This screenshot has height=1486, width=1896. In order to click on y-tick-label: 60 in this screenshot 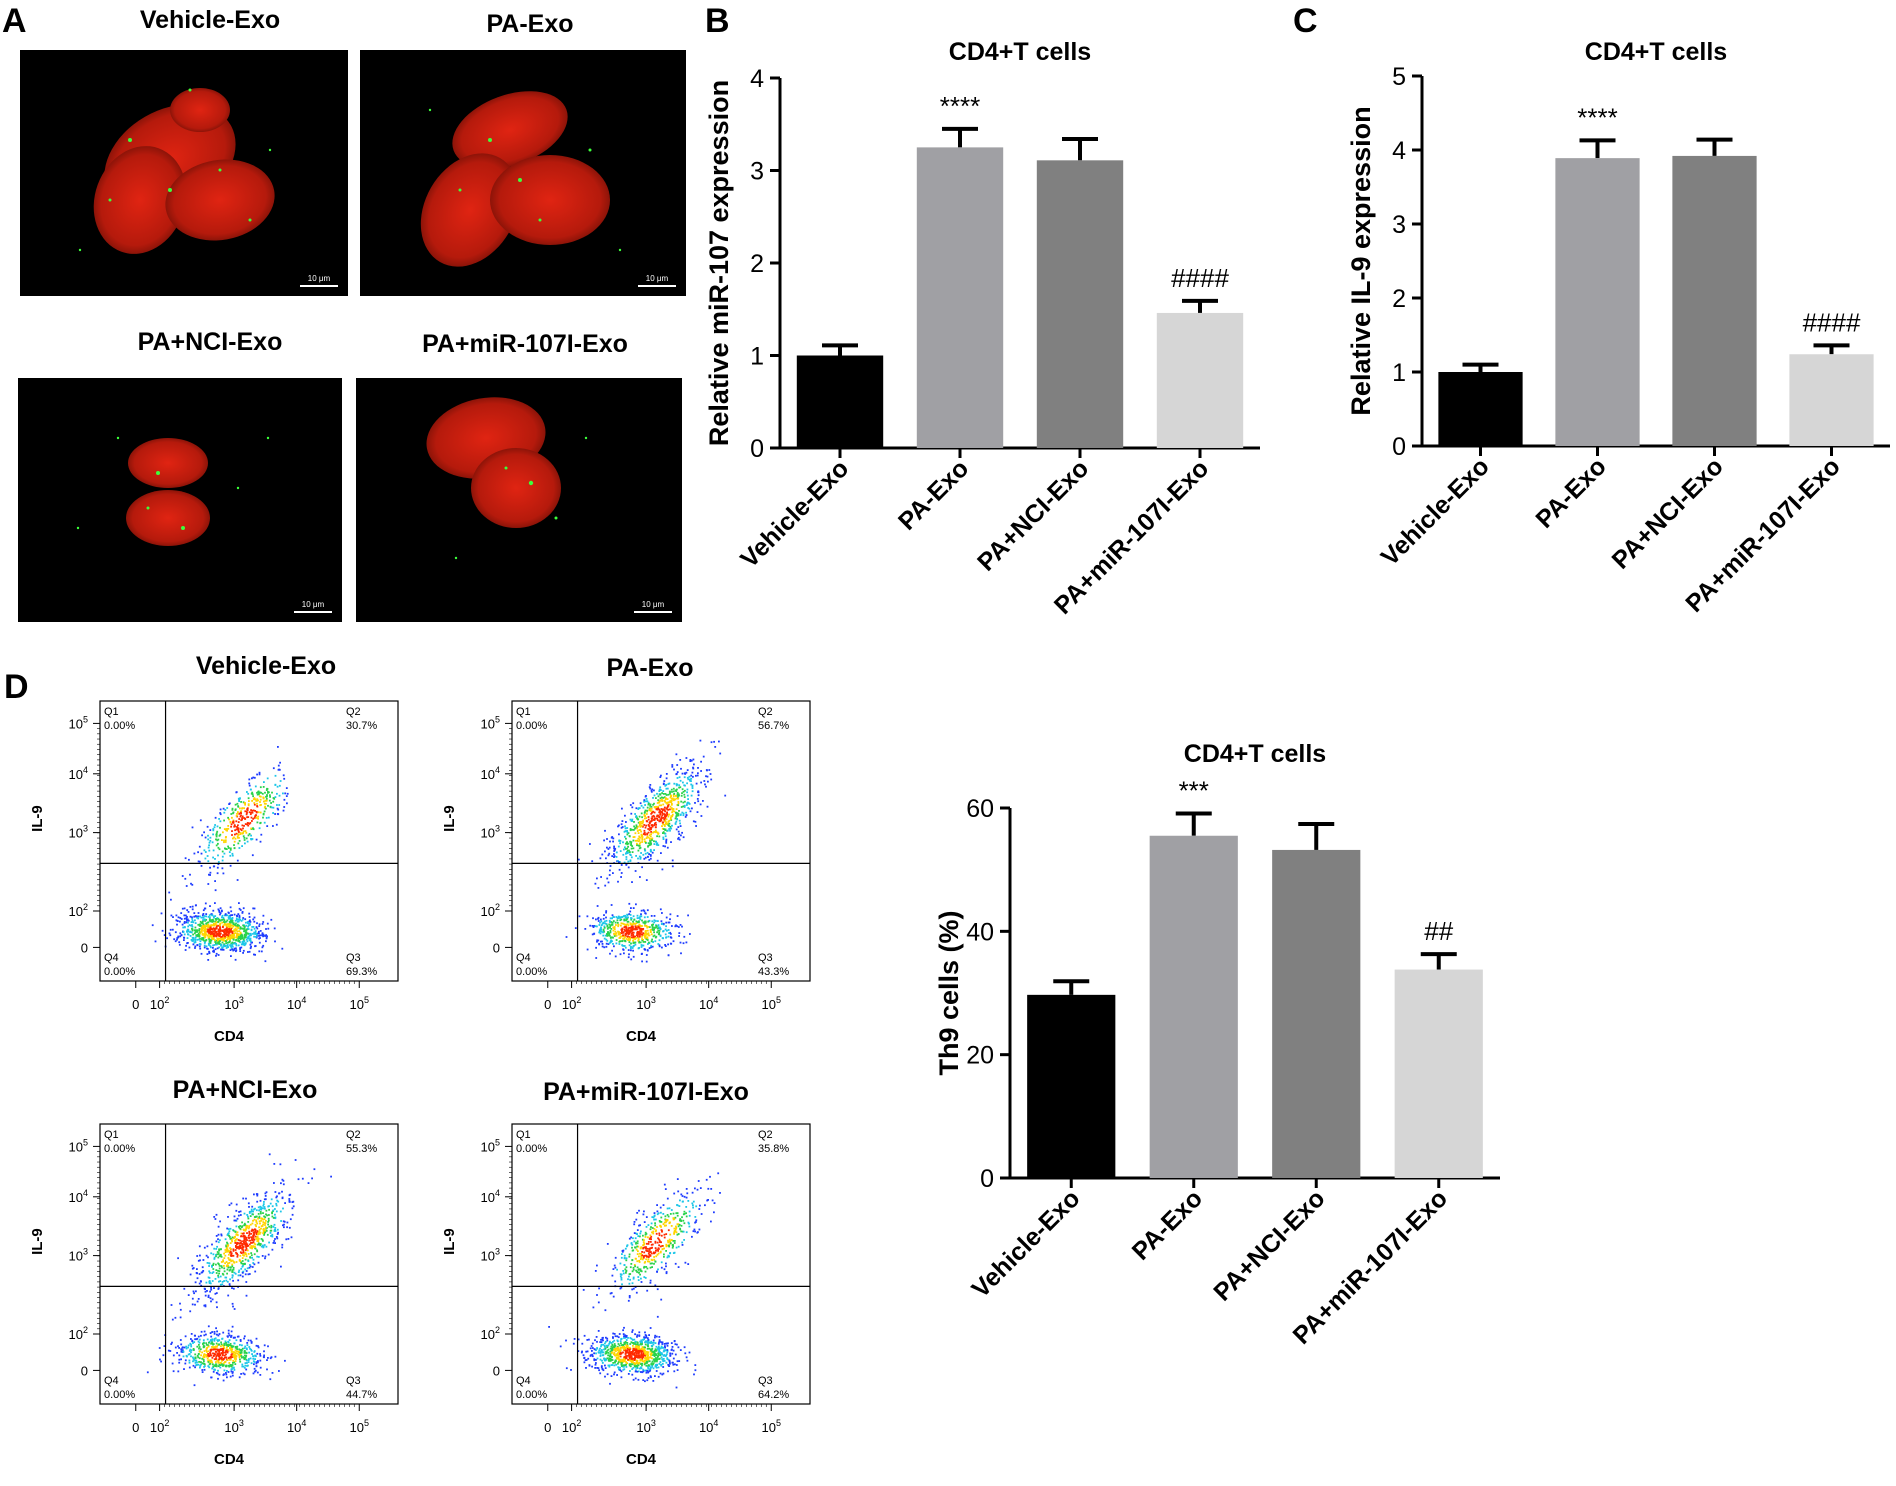, I will do `click(980, 809)`.